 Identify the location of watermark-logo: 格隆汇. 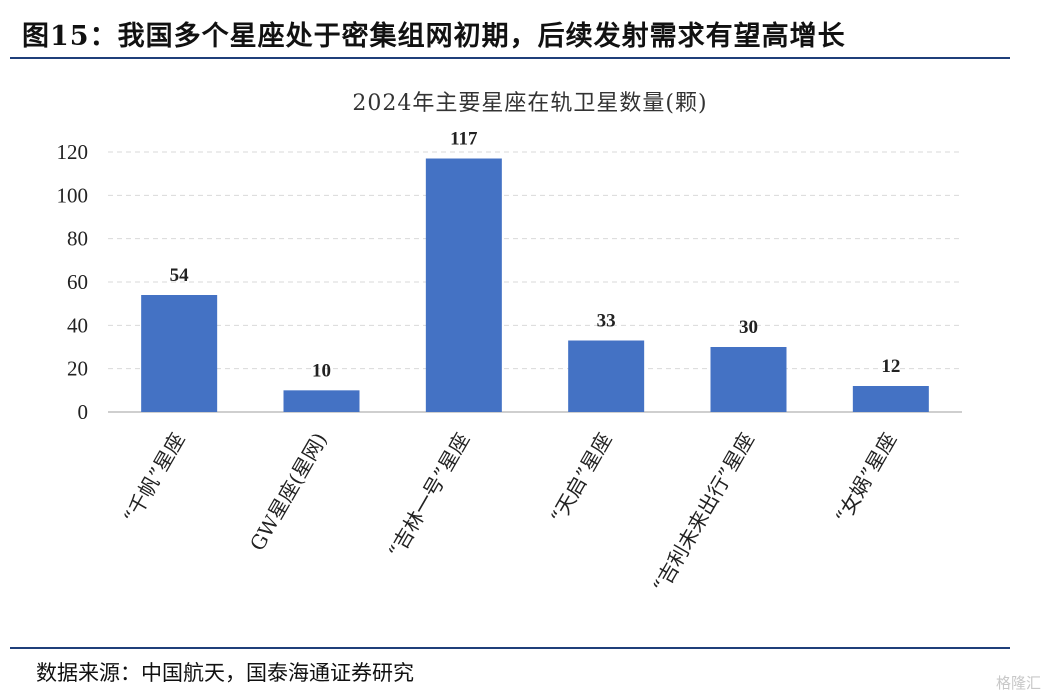
(1018, 683).